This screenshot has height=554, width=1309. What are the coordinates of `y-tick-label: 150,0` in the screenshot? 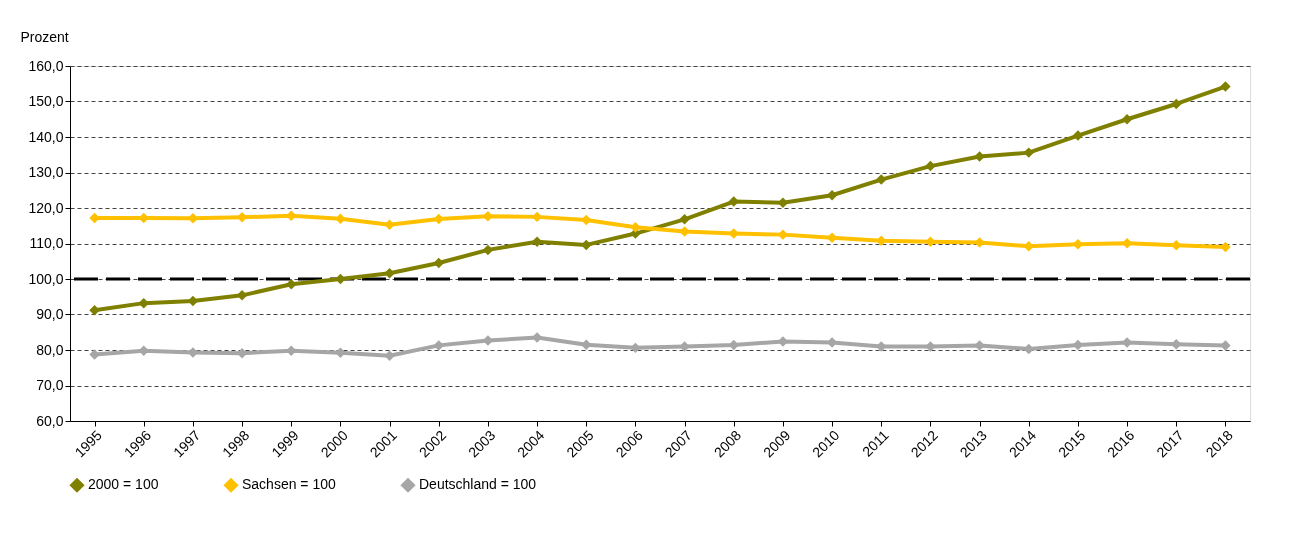 It's located at (46, 101).